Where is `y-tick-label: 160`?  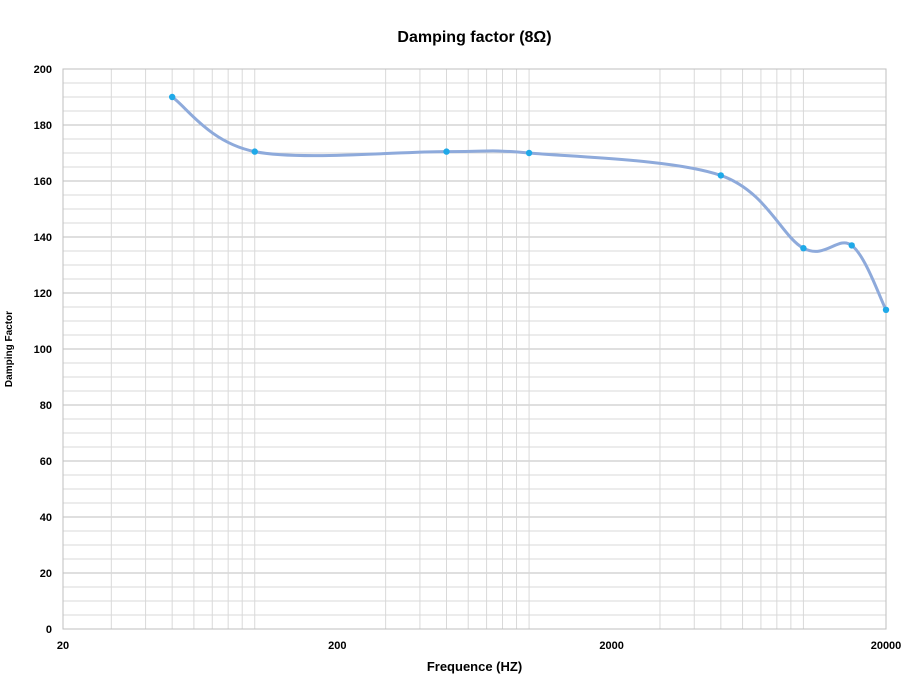 y-tick-label: 160 is located at coordinates (43, 182).